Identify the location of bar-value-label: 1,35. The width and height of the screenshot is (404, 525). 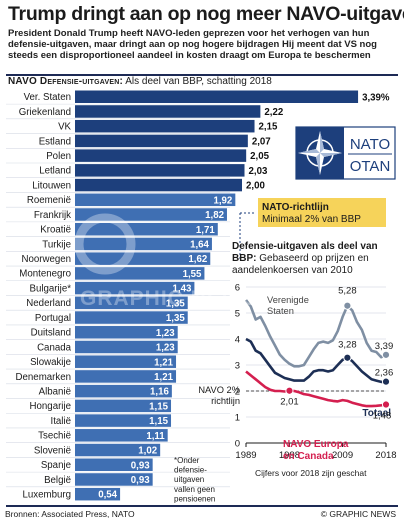
(175, 303).